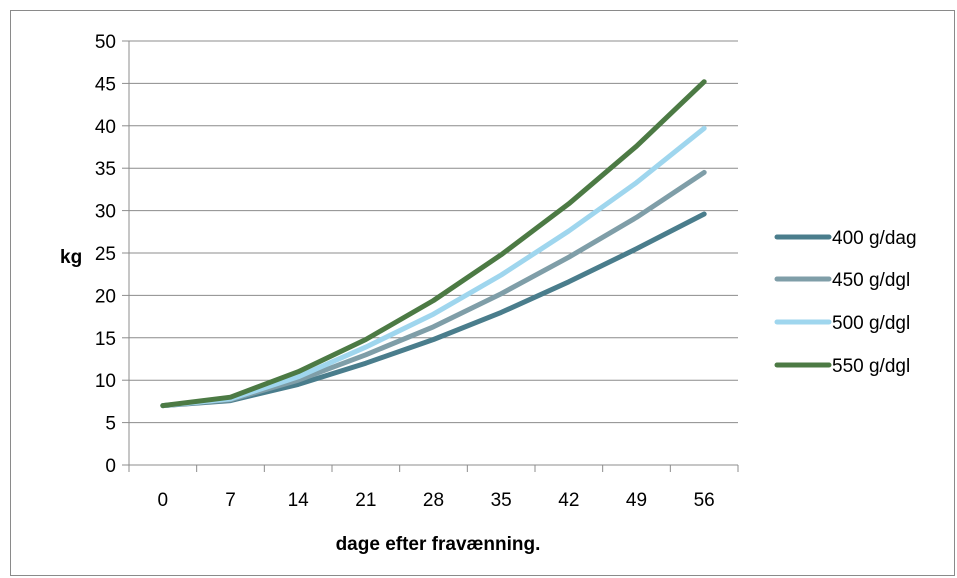 This screenshot has height=578, width=957. I want to click on y-tick-label: 50, so click(105, 42).